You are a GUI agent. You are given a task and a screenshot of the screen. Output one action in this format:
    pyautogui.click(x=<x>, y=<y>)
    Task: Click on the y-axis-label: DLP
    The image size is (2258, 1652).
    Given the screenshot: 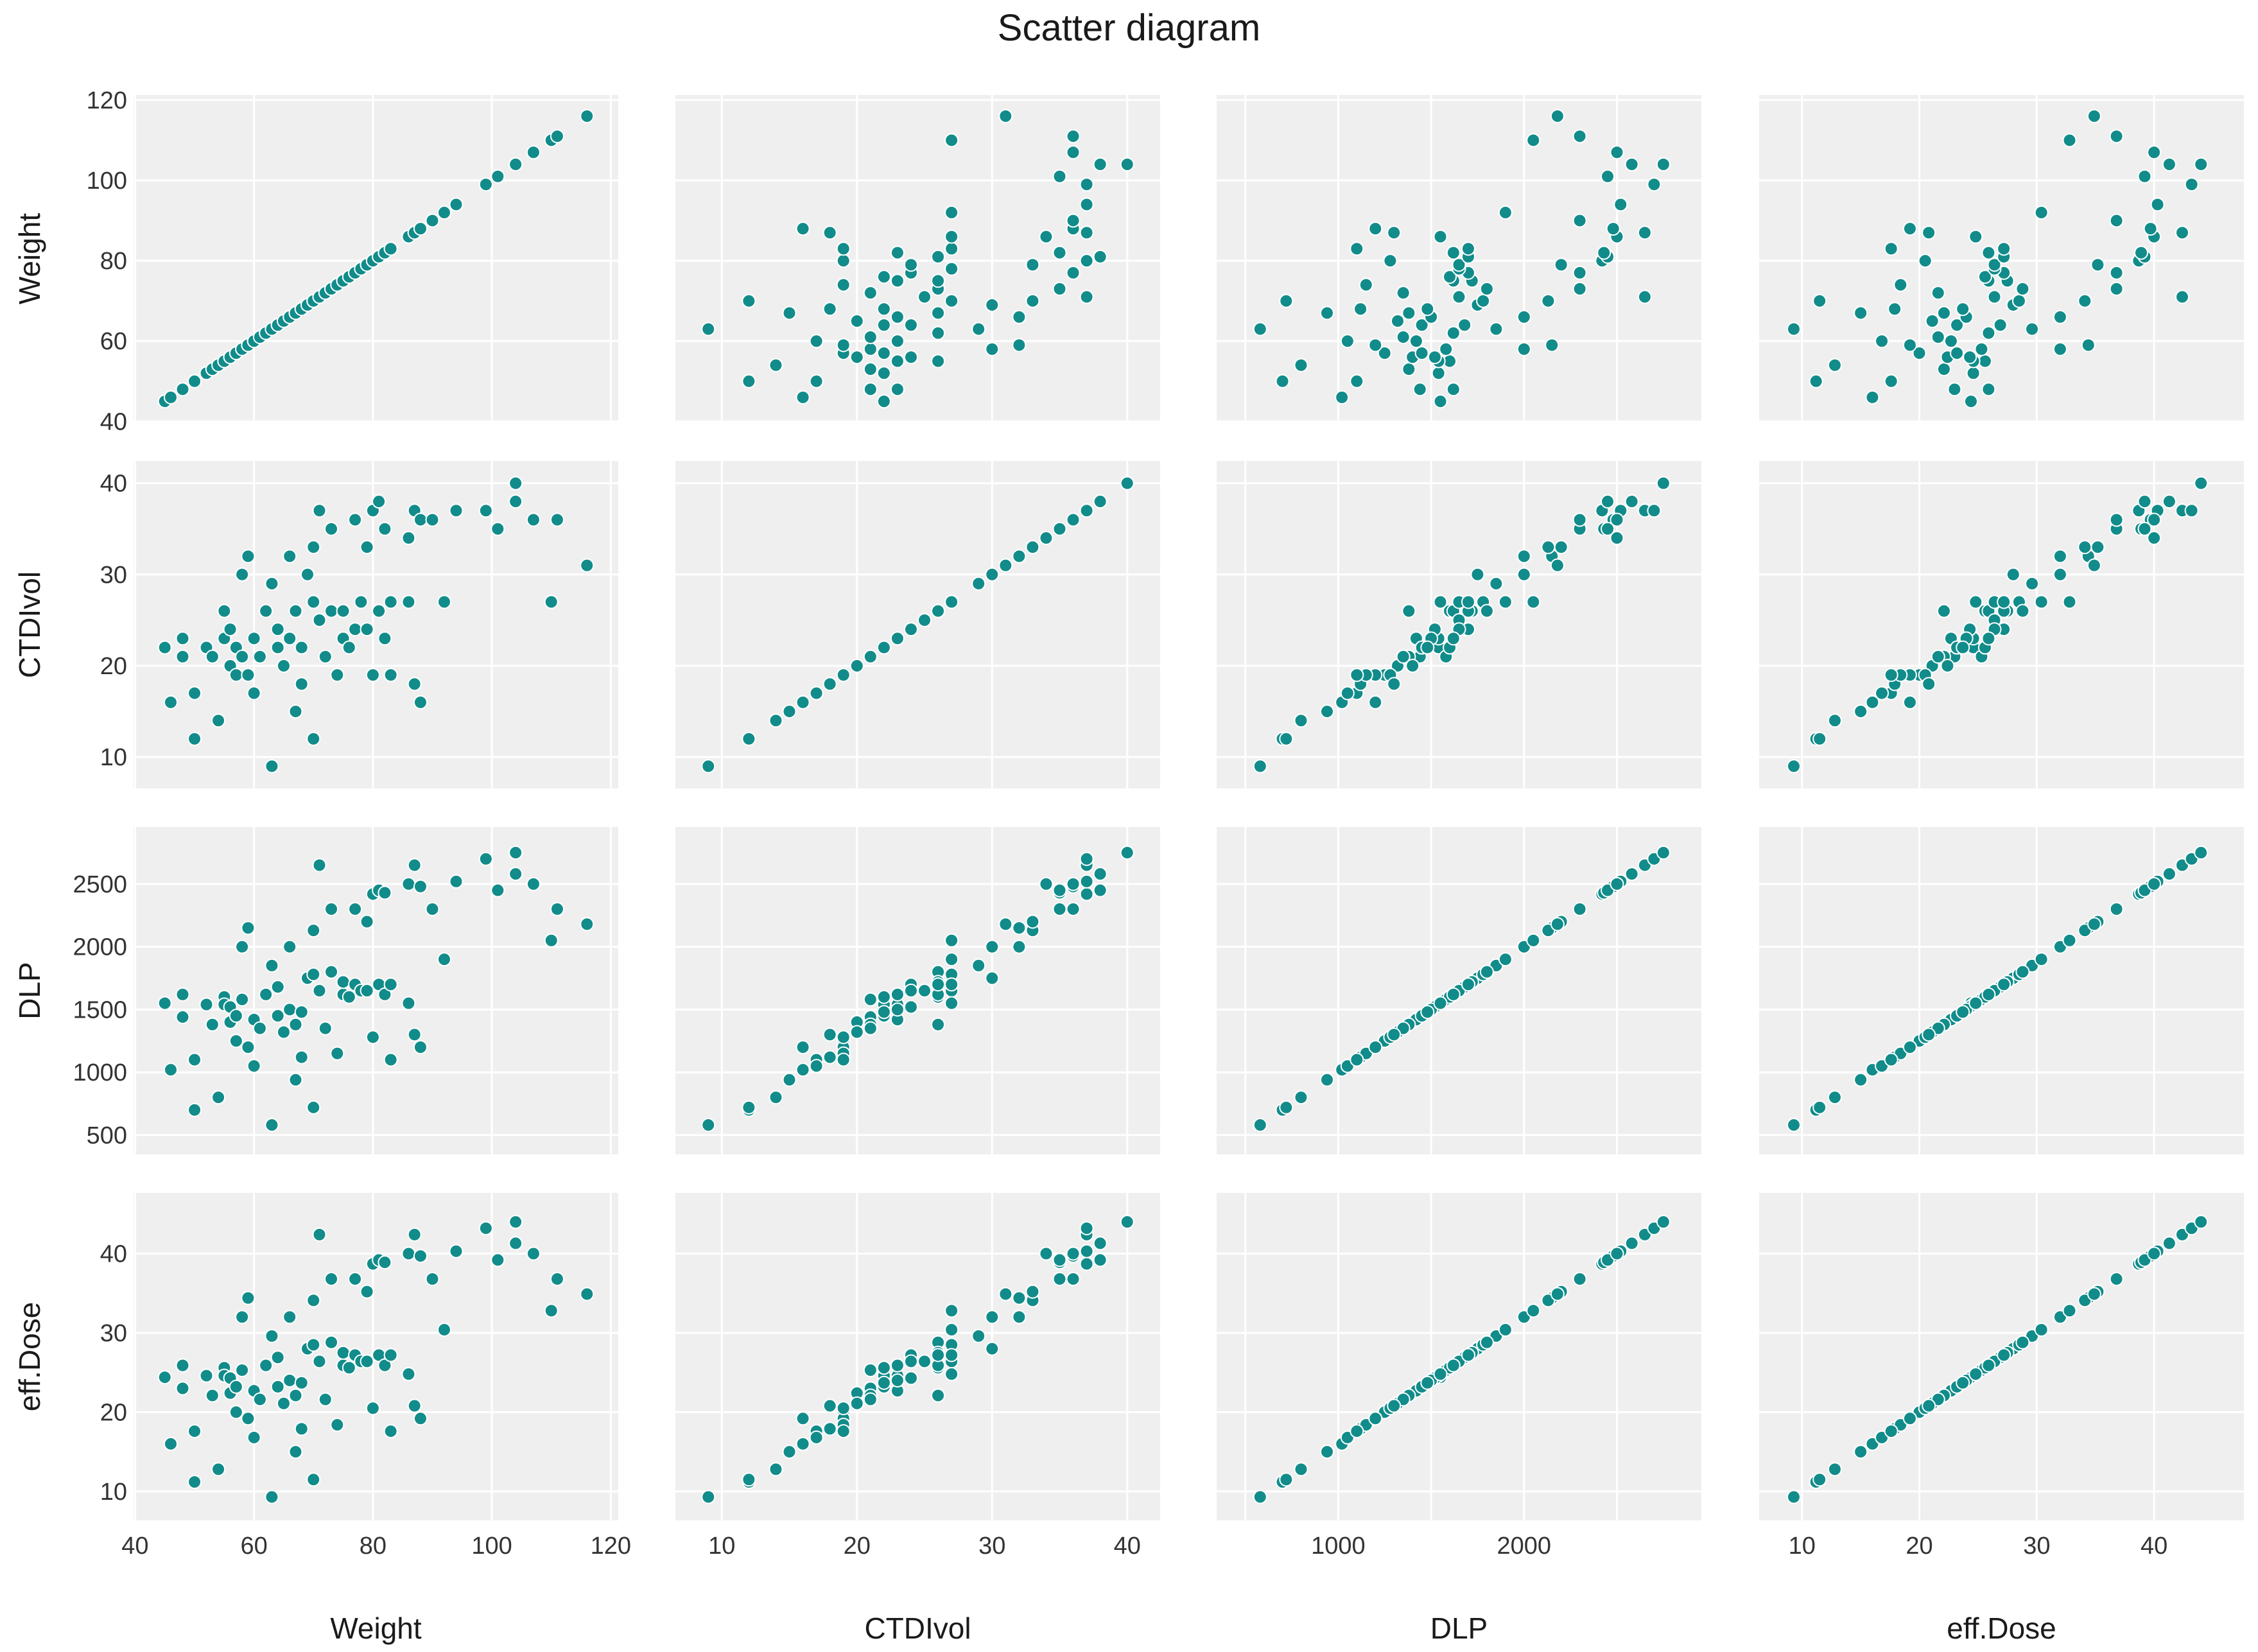 What is the action you would take?
    pyautogui.click(x=30, y=991)
    